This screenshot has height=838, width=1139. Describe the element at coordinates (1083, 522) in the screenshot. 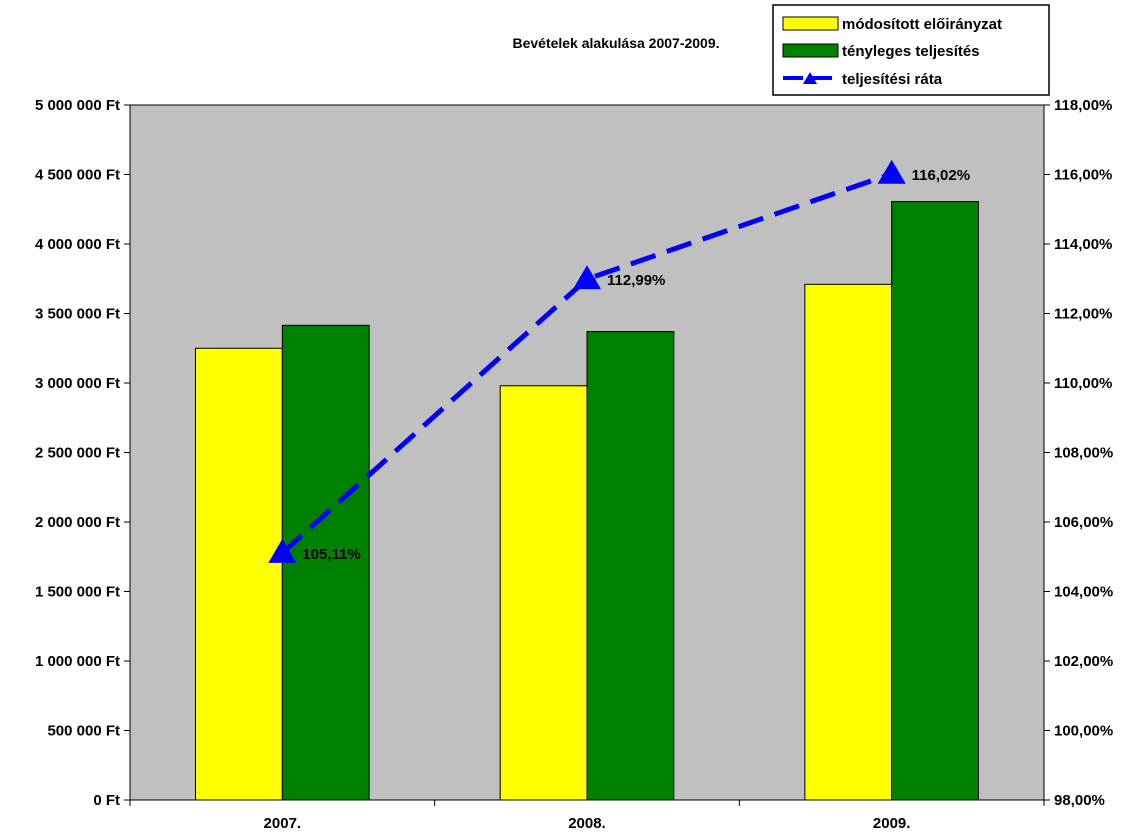

I see `right-axis-tick-label: 106,00%` at that location.